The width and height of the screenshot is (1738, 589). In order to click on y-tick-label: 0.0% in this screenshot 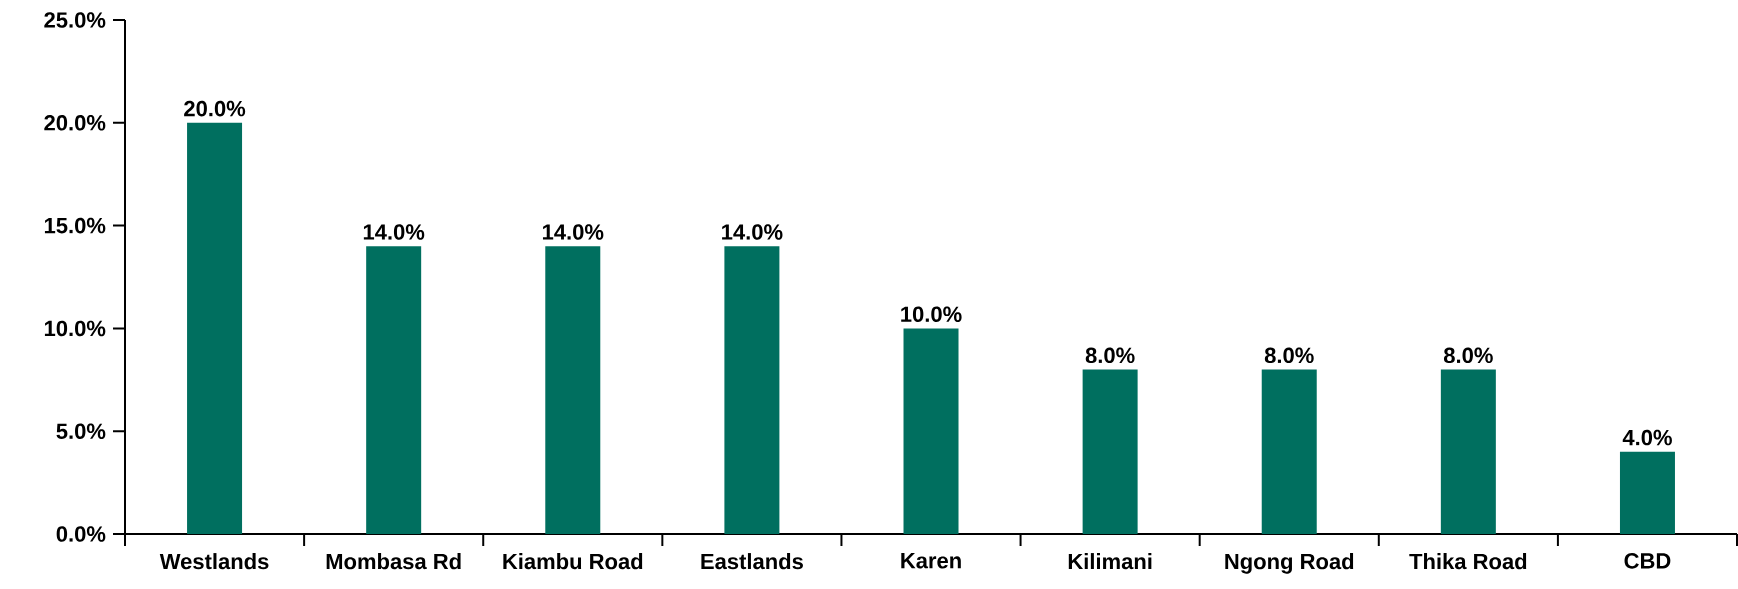, I will do `click(81, 534)`.